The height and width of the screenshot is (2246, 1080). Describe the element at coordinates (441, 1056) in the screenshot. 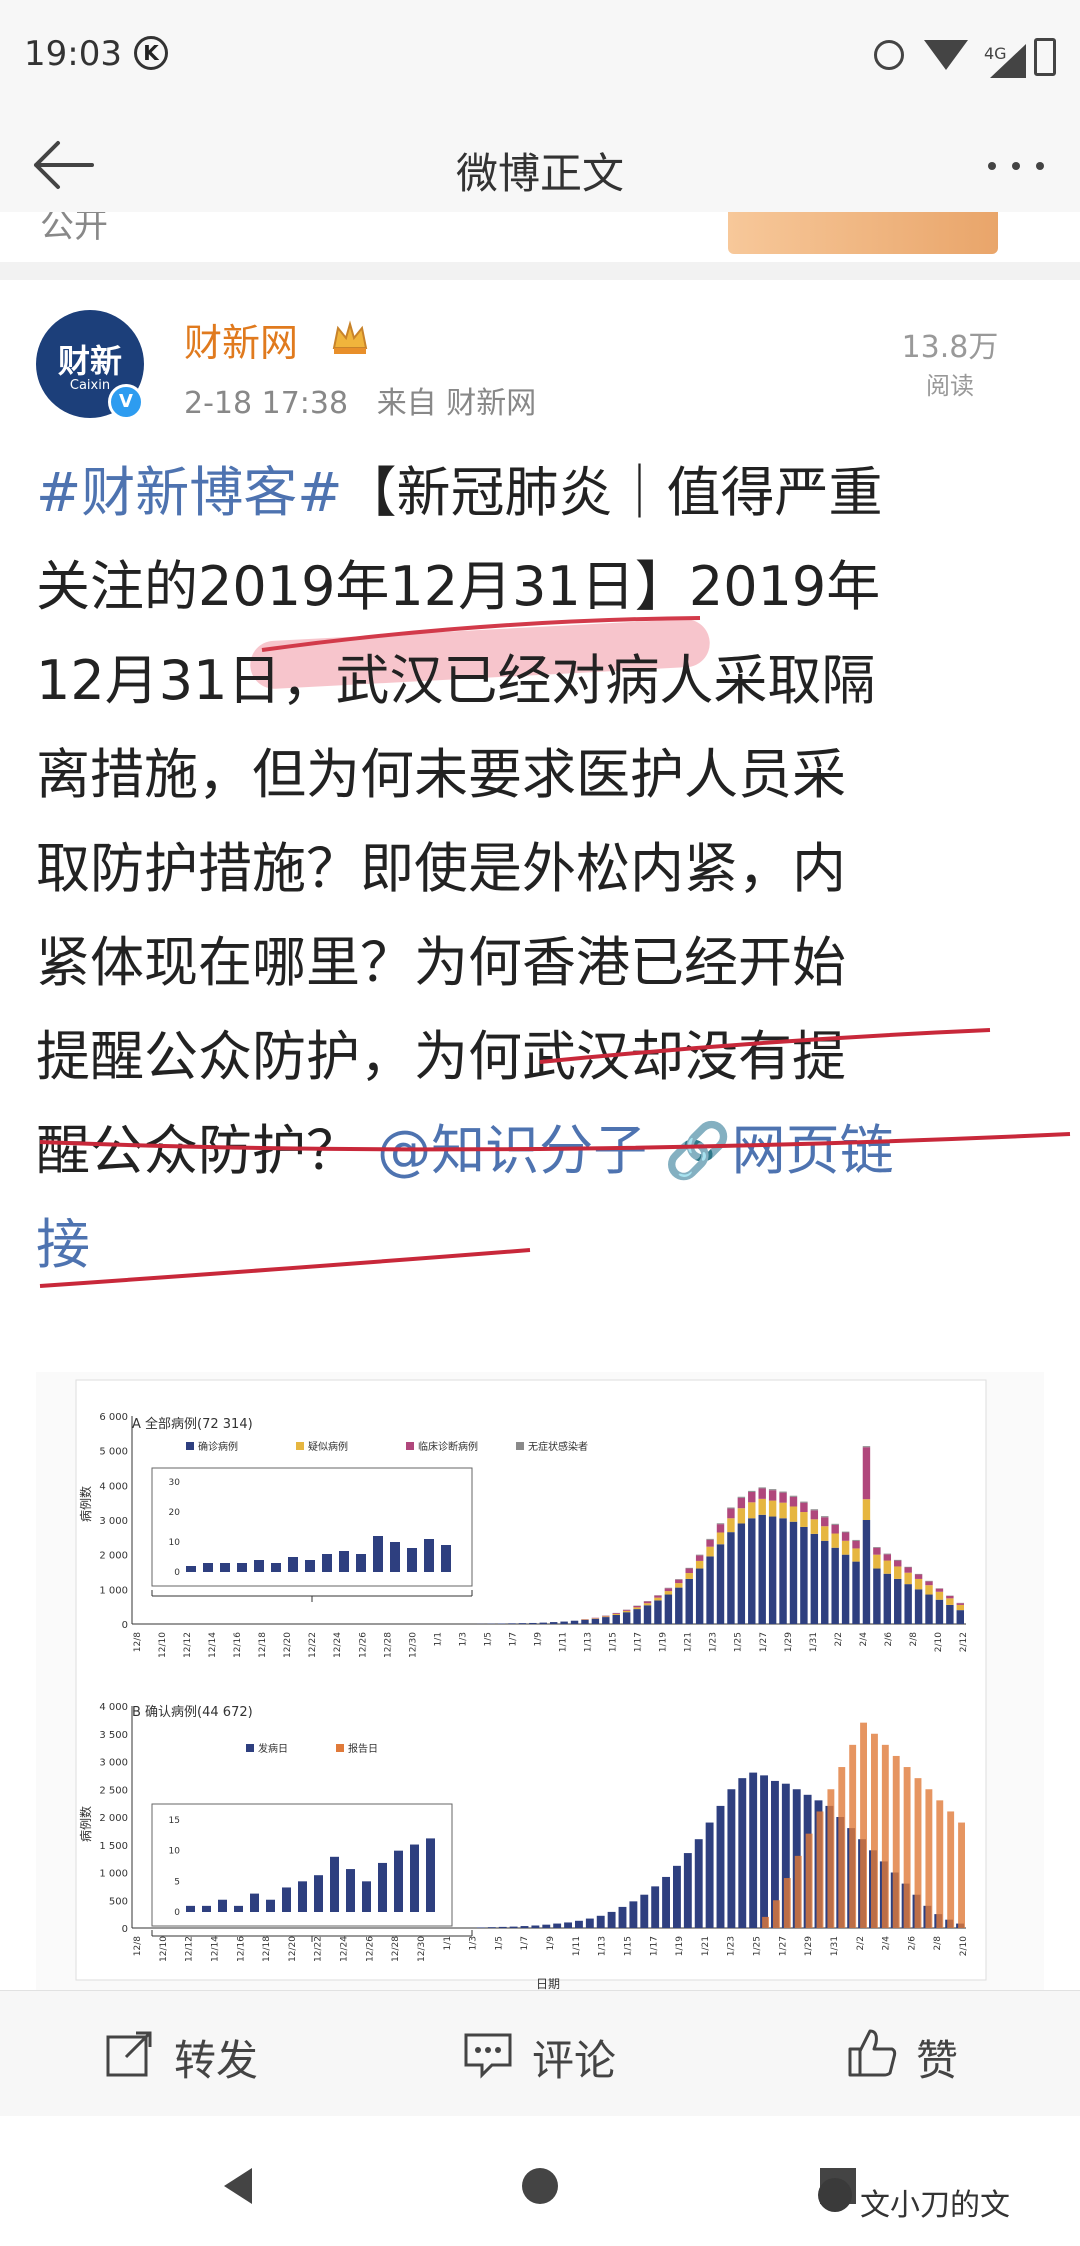

I see `post-text: 提醒公众防护，为何武汉却没有提` at that location.